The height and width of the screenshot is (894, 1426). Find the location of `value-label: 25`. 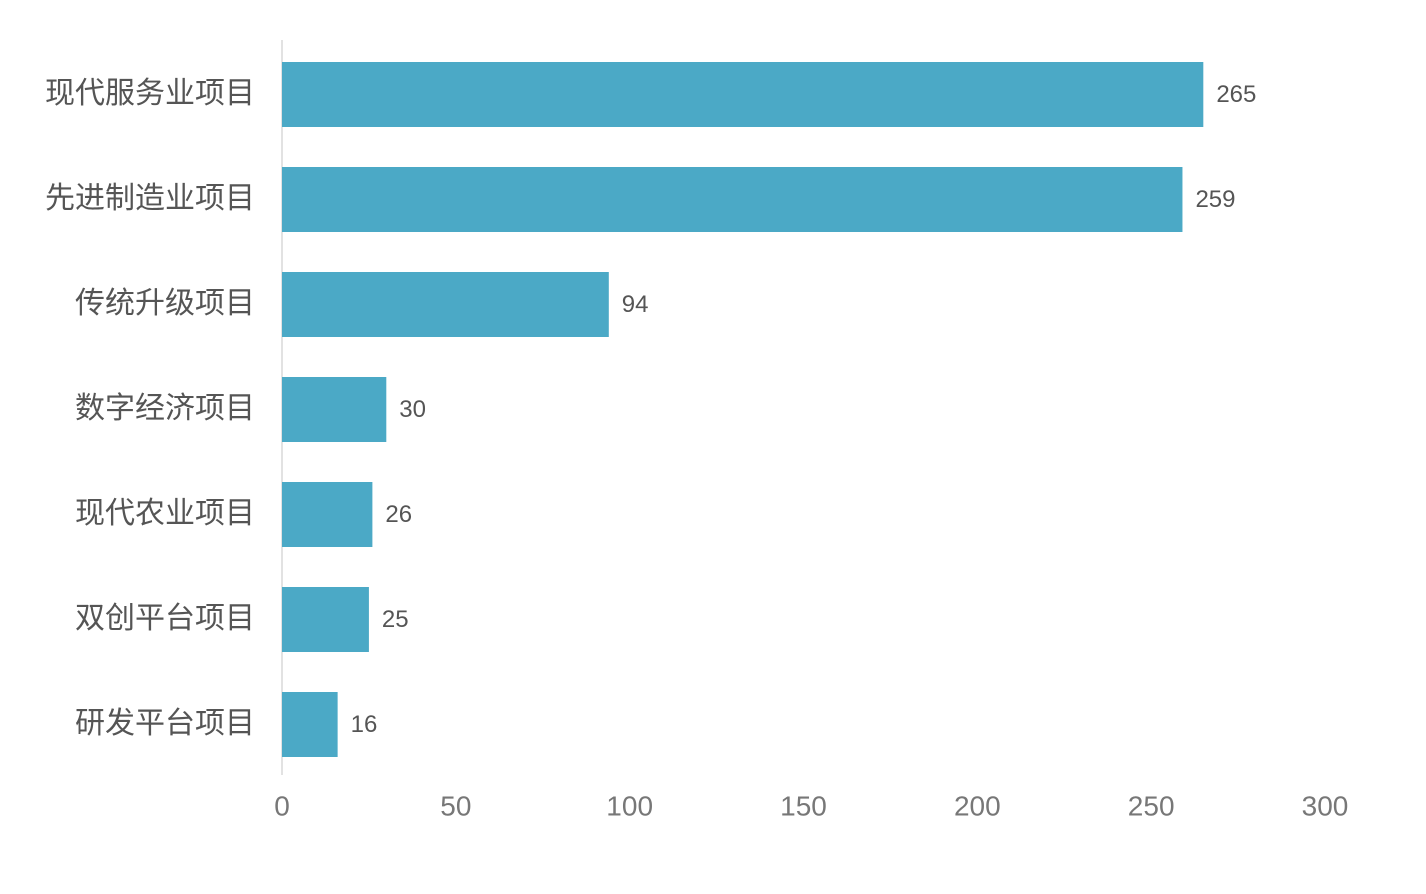

value-label: 25 is located at coordinates (395, 619).